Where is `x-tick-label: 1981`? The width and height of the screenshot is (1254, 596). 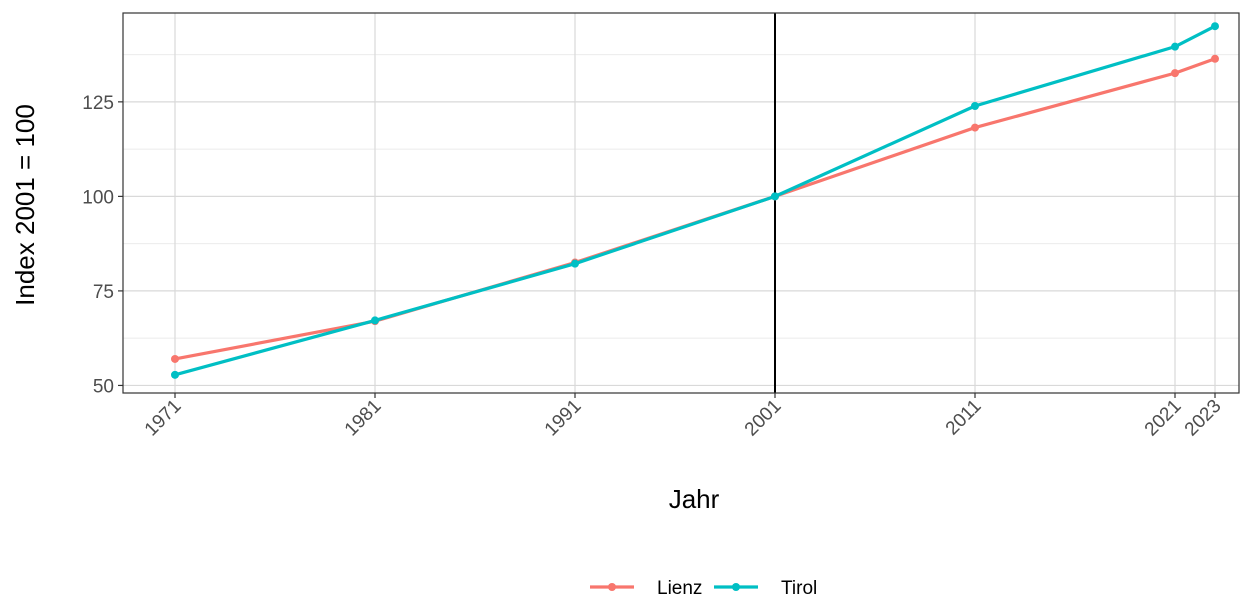 x-tick-label: 1981 is located at coordinates (363, 418).